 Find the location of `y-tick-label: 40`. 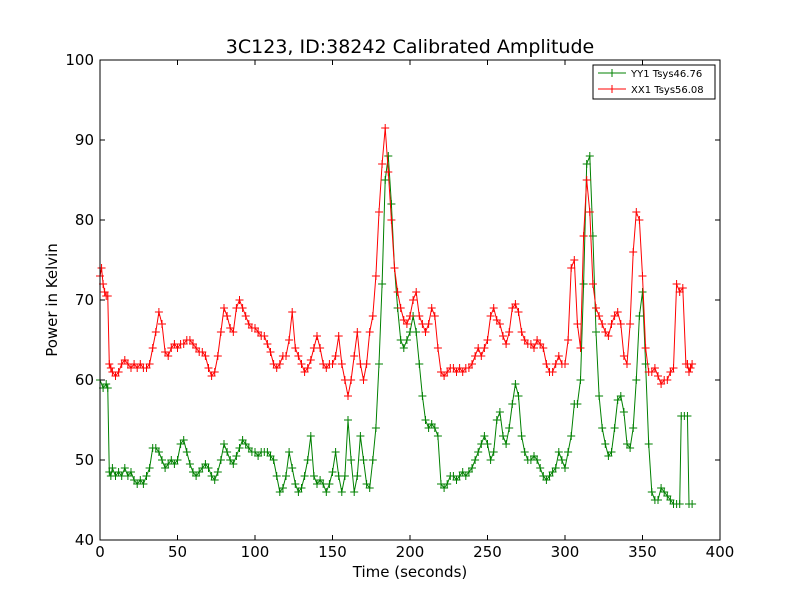

y-tick-label: 40 is located at coordinates (84, 540).